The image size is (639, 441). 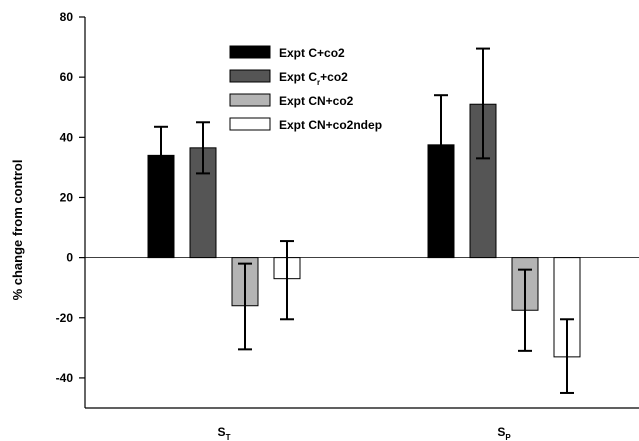 I want to click on legend-label: Expt Cr+co2, so click(x=313, y=78).